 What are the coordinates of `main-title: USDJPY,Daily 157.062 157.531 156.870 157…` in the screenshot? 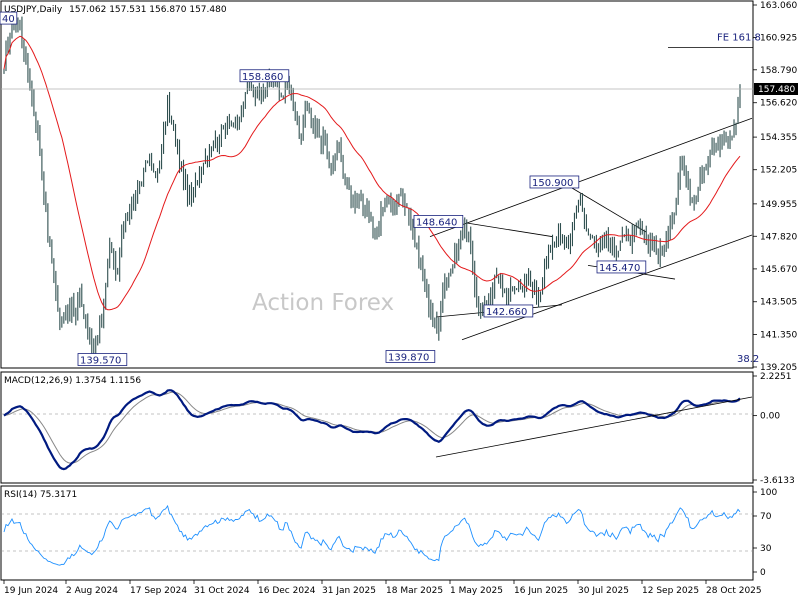 It's located at (115, 10).